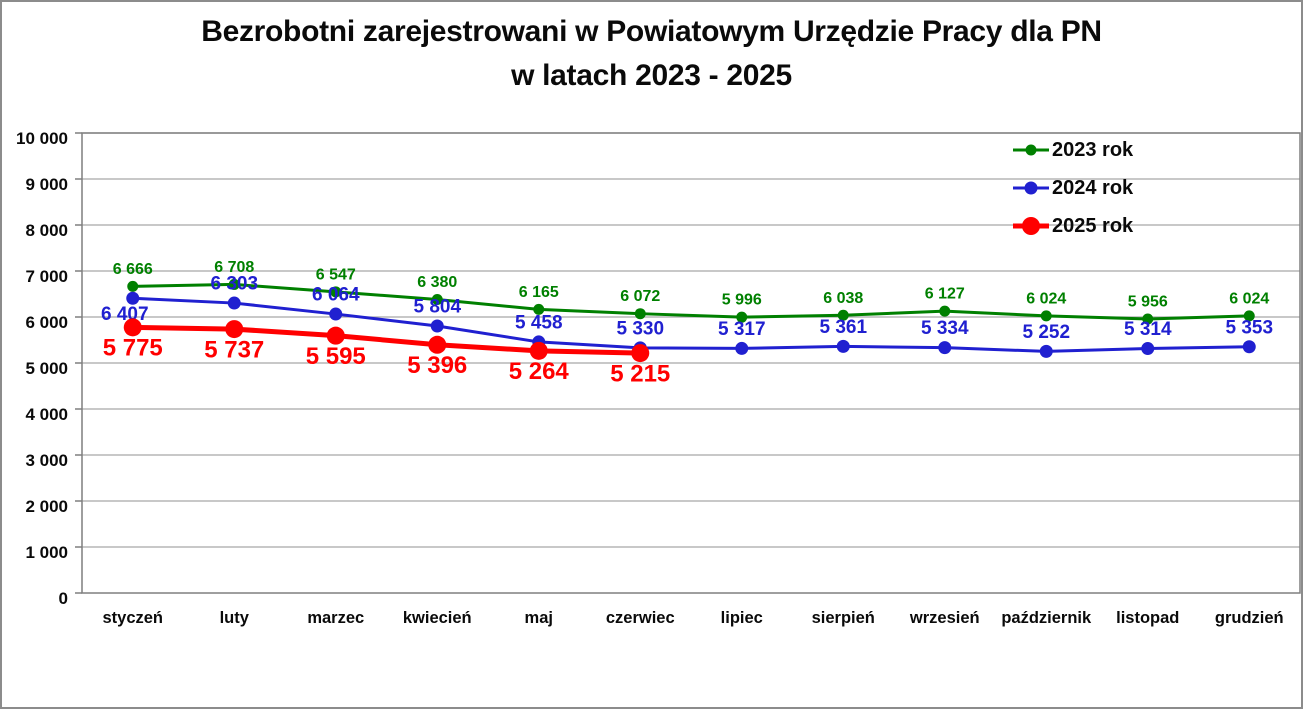 Image resolution: width=1303 pixels, height=709 pixels. I want to click on data-label: 5 317, so click(742, 329).